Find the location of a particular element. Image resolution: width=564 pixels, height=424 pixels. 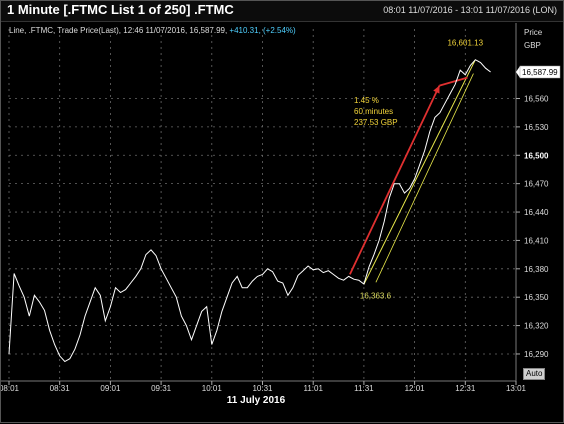

x-tick-label: 11:01 is located at coordinates (313, 388).